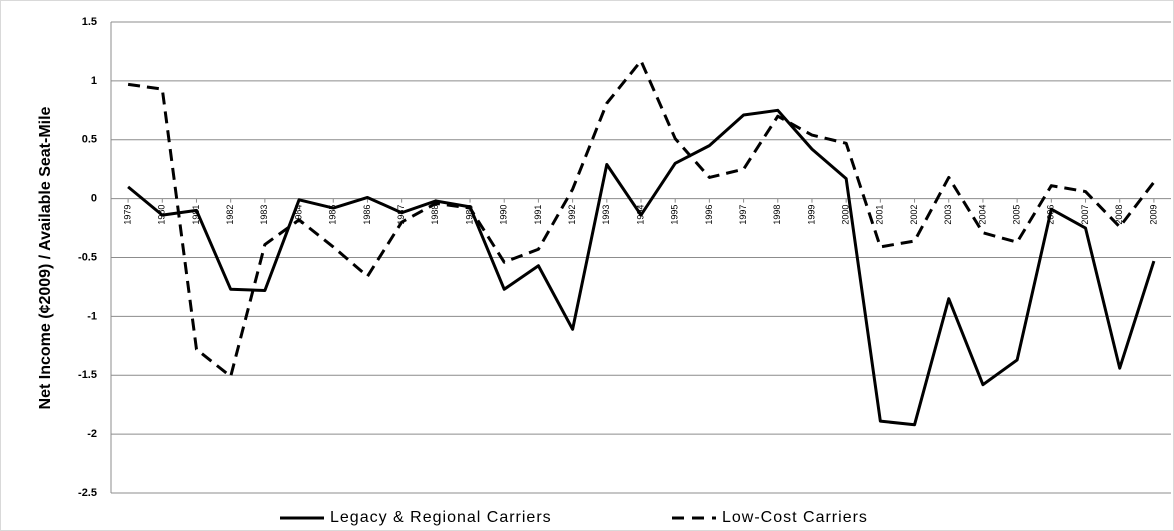  What do you see at coordinates (846, 215) in the screenshot?
I see `x-tick-label: 2000` at bounding box center [846, 215].